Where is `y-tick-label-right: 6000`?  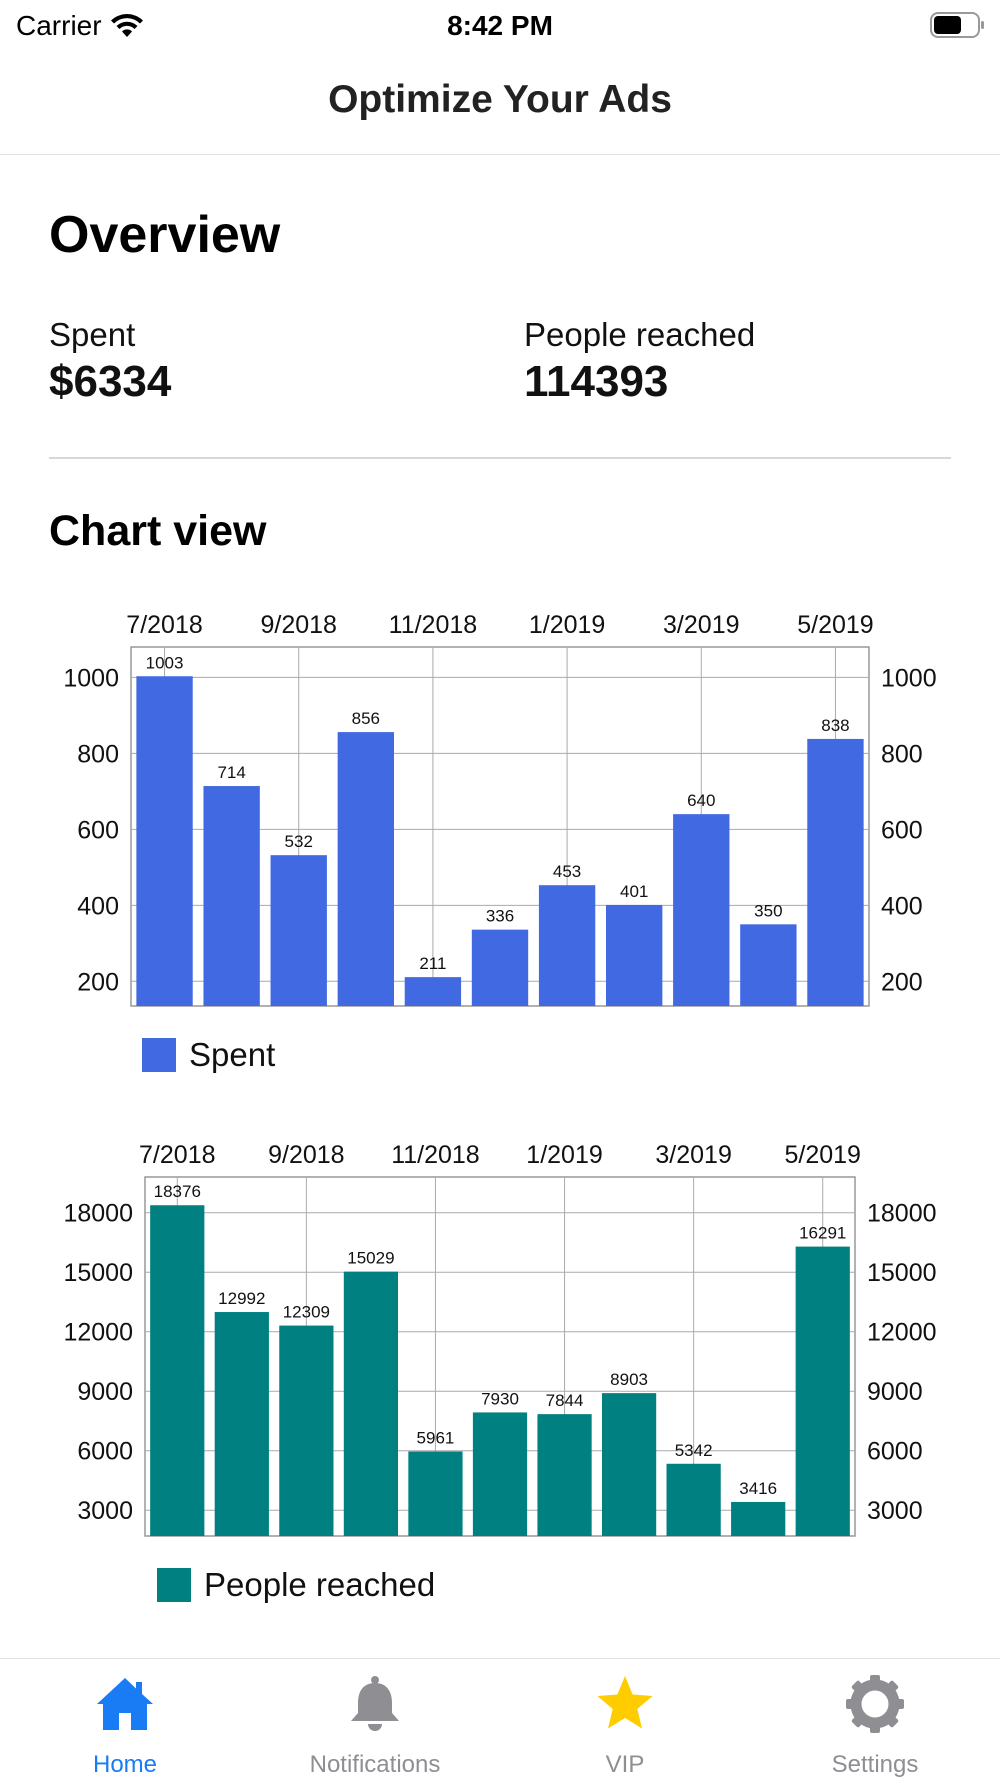
y-tick-label-right: 6000 is located at coordinates (895, 1452).